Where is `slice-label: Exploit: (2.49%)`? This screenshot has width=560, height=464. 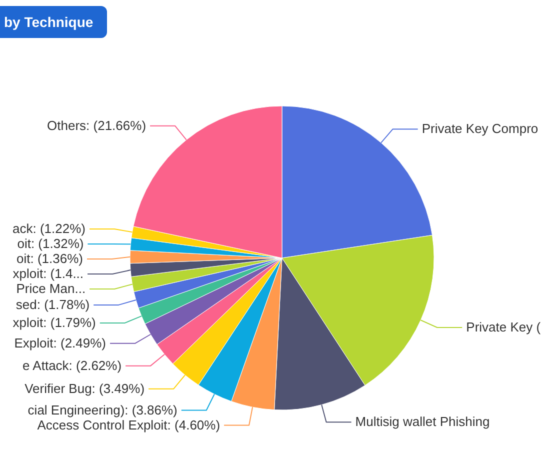
slice-label: Exploit: (2.49%) is located at coordinates (60, 342).